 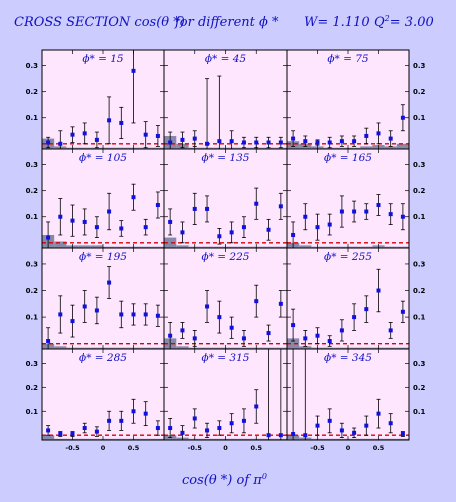 I want to click on chart-title-q2-label: Q, so click(x=379, y=22).